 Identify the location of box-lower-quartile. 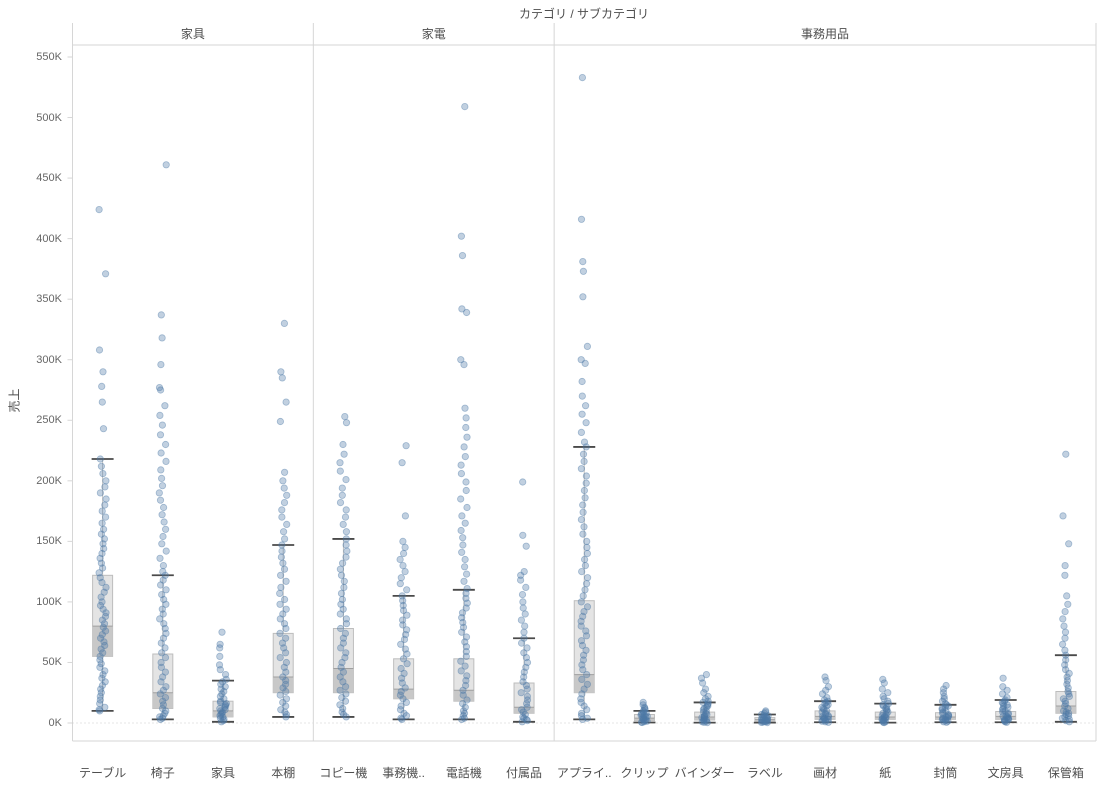
(1065, 710).